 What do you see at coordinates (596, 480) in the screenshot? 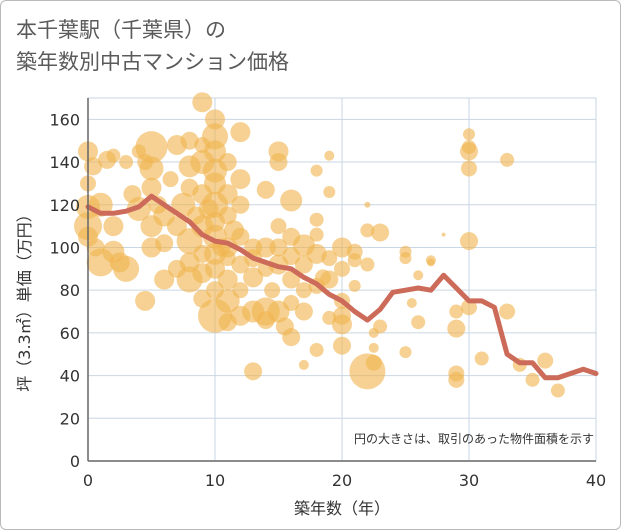
I see `x-tick-label: 40` at bounding box center [596, 480].